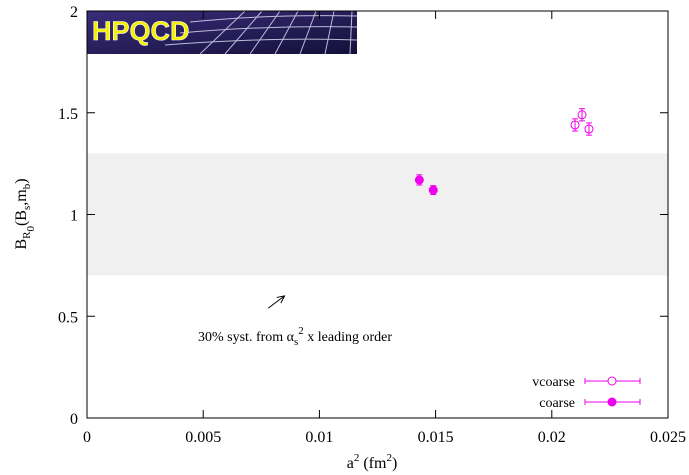 The height and width of the screenshot is (475, 689). Describe the element at coordinates (27, 186) in the screenshot. I see `y-axis-label-args-sub2: b` at that location.